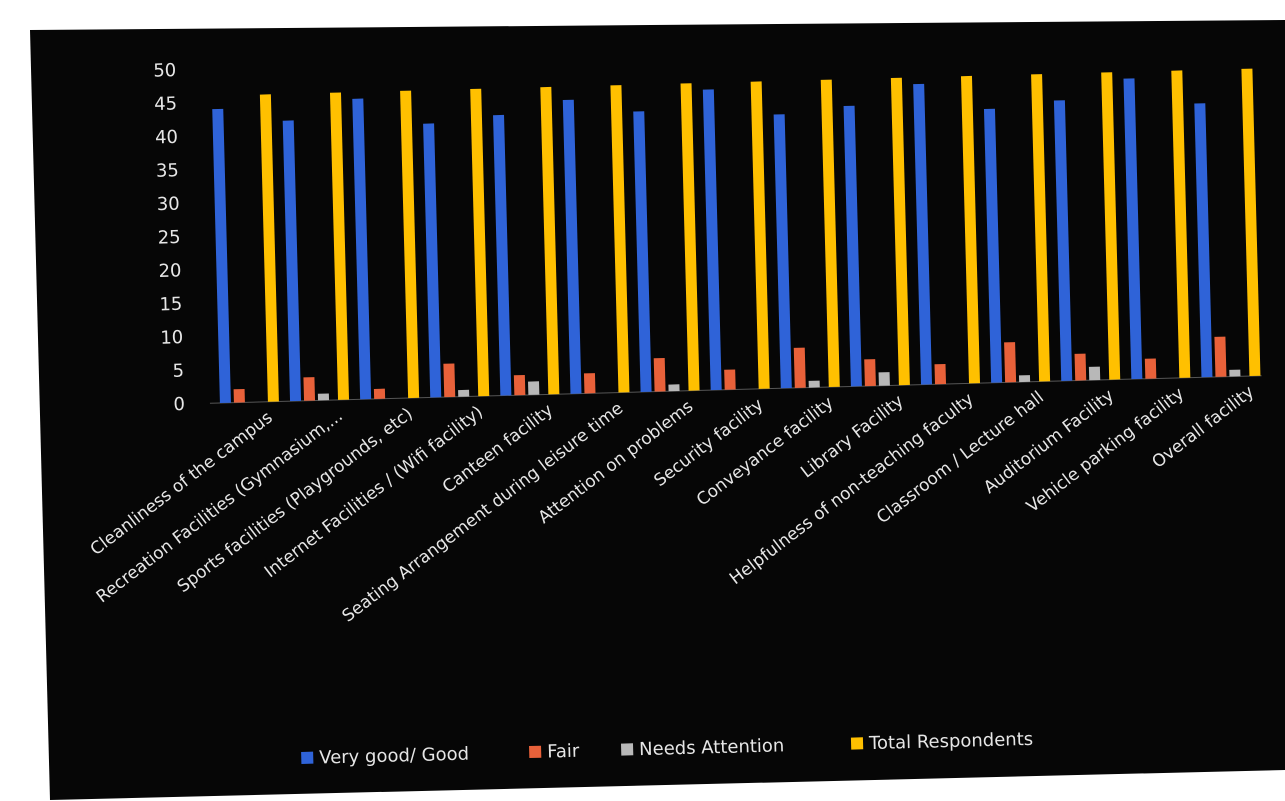 This screenshot has height=801, width=1285. I want to click on y-tick-label: 20, so click(169, 271).